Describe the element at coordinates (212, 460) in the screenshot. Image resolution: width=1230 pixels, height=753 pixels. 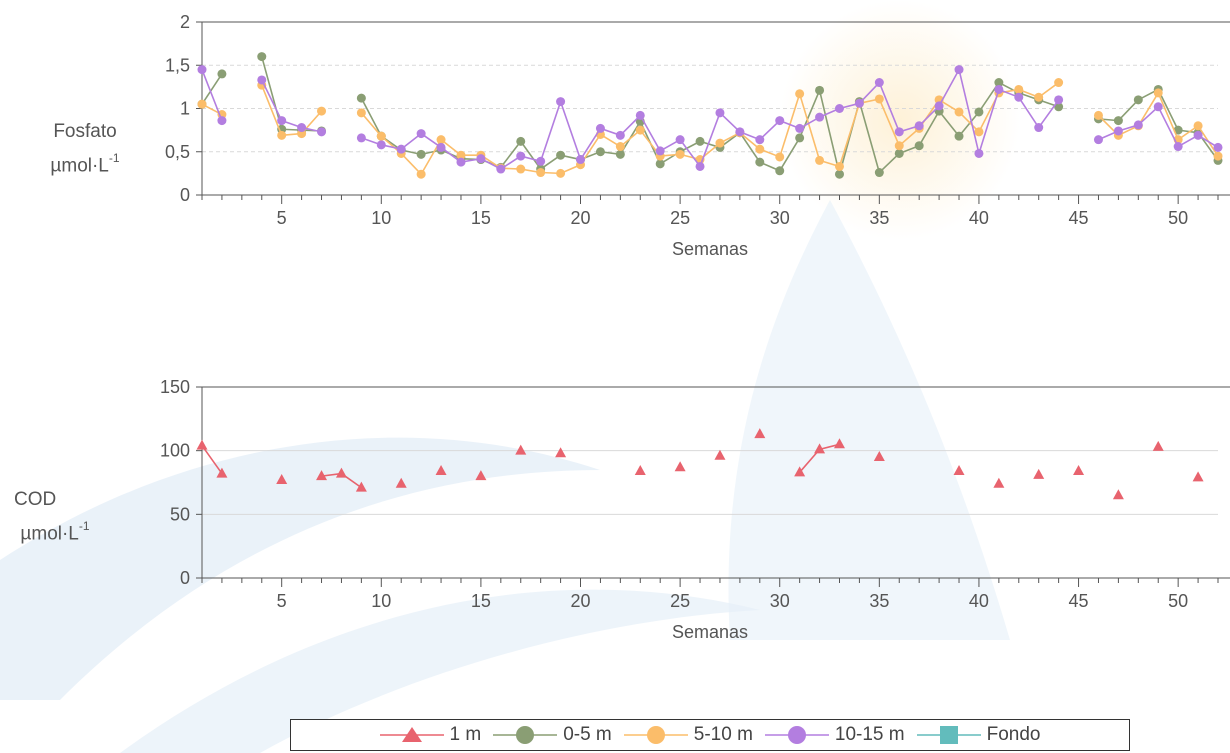
I see `series-line-1-m` at that location.